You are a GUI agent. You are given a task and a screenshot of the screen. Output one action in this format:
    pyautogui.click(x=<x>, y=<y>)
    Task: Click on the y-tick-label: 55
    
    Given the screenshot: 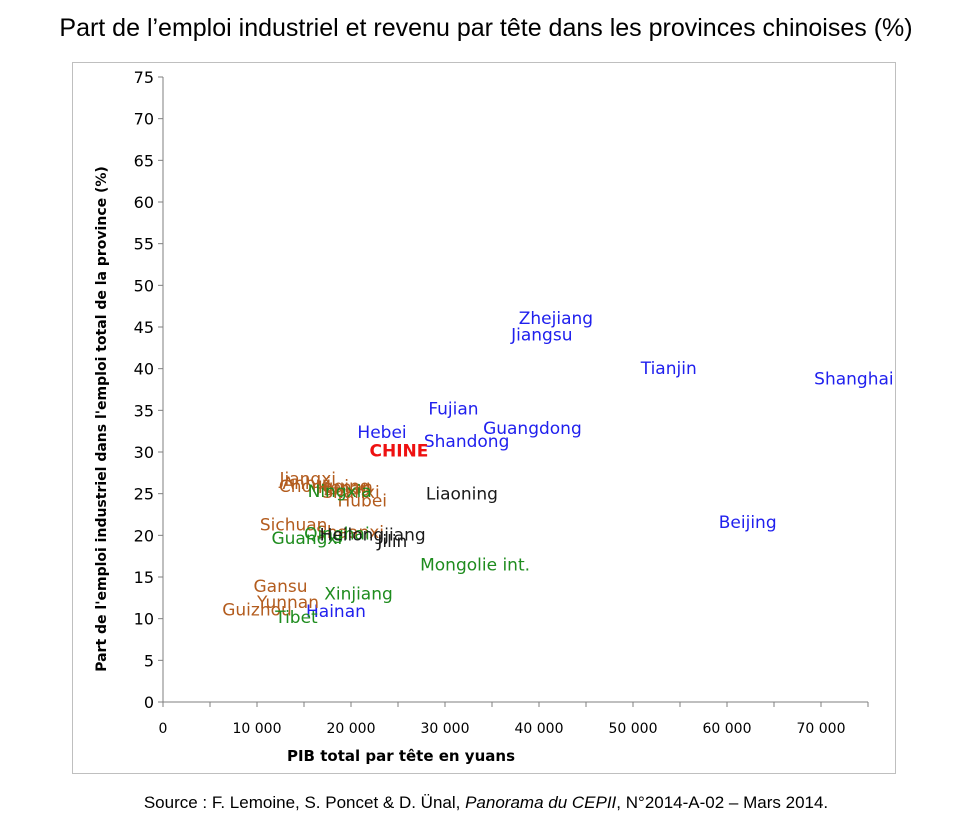 What is the action you would take?
    pyautogui.click(x=144, y=244)
    